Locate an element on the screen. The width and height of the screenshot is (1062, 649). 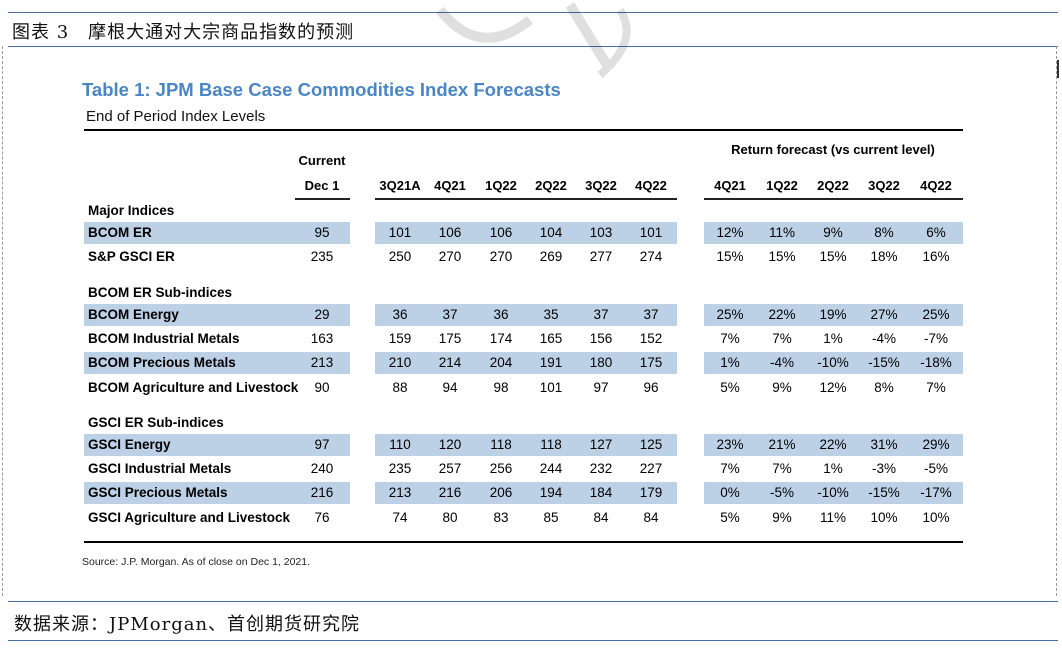
cell-level: 175 is located at coordinates (651, 363).